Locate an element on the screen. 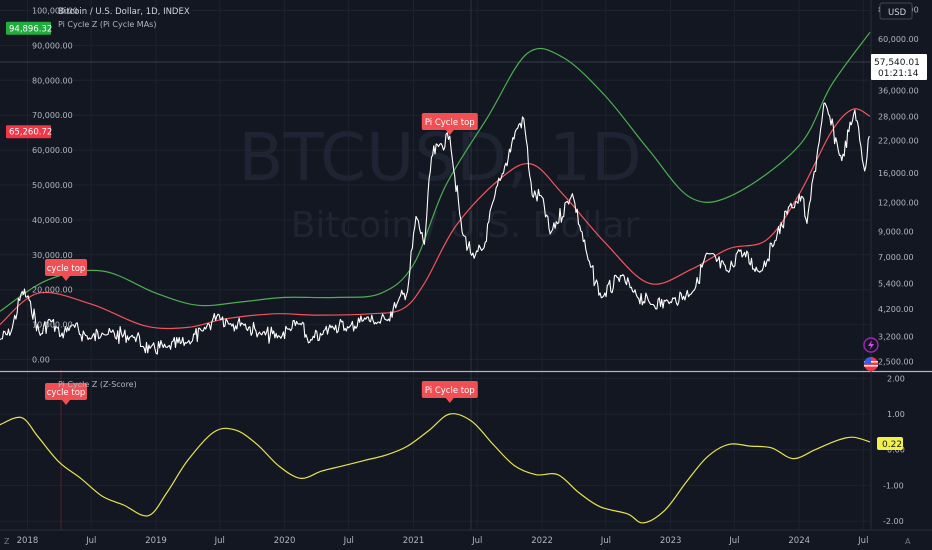 The width and height of the screenshot is (932, 550). chart-title: Bitcoin / U.S. Dollar, 1D, INDEX is located at coordinates (124, 12).